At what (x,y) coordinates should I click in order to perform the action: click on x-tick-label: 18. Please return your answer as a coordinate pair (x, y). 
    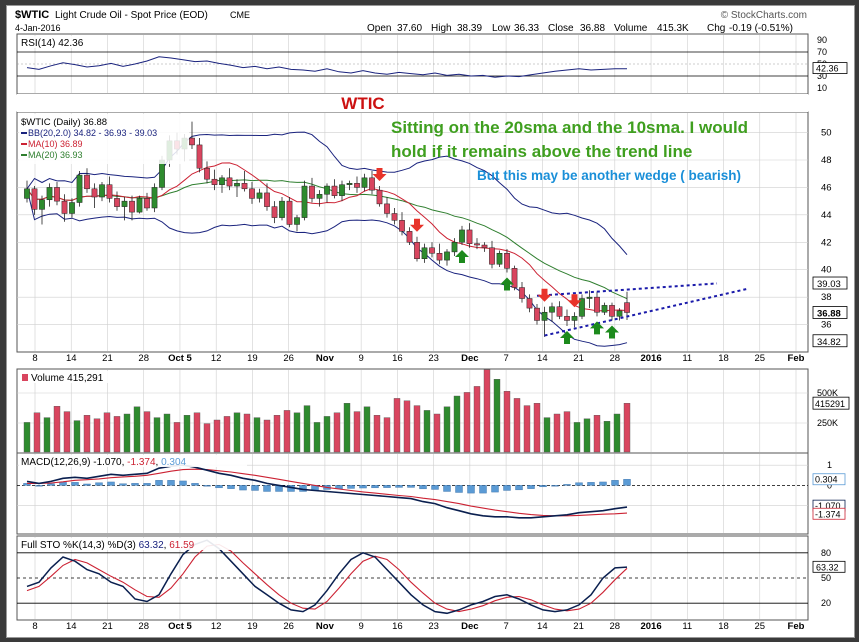
    Looking at the image, I should click on (723, 626).